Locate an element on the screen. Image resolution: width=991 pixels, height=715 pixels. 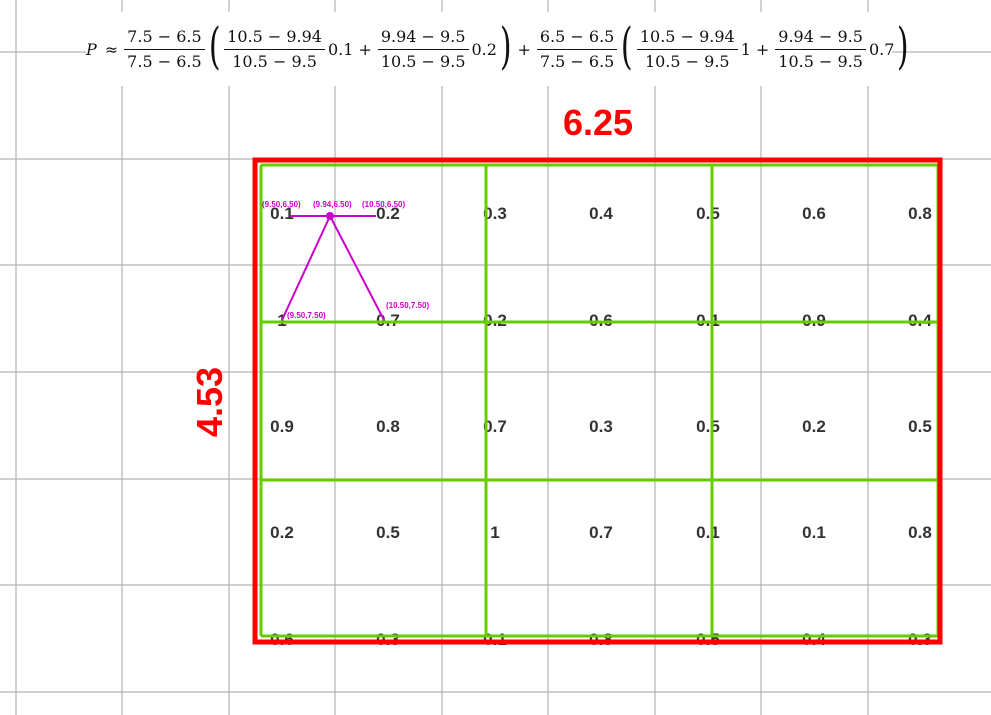
term1-weight: 7.5 − 6.5 7.5 − 6.5 is located at coordinates (164, 49).